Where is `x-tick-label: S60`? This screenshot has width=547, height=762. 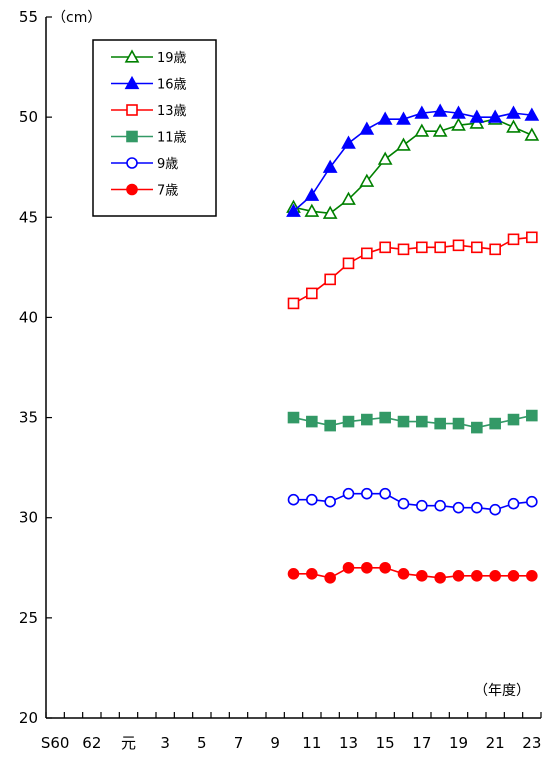
x-tick-label: S60 is located at coordinates (55, 743).